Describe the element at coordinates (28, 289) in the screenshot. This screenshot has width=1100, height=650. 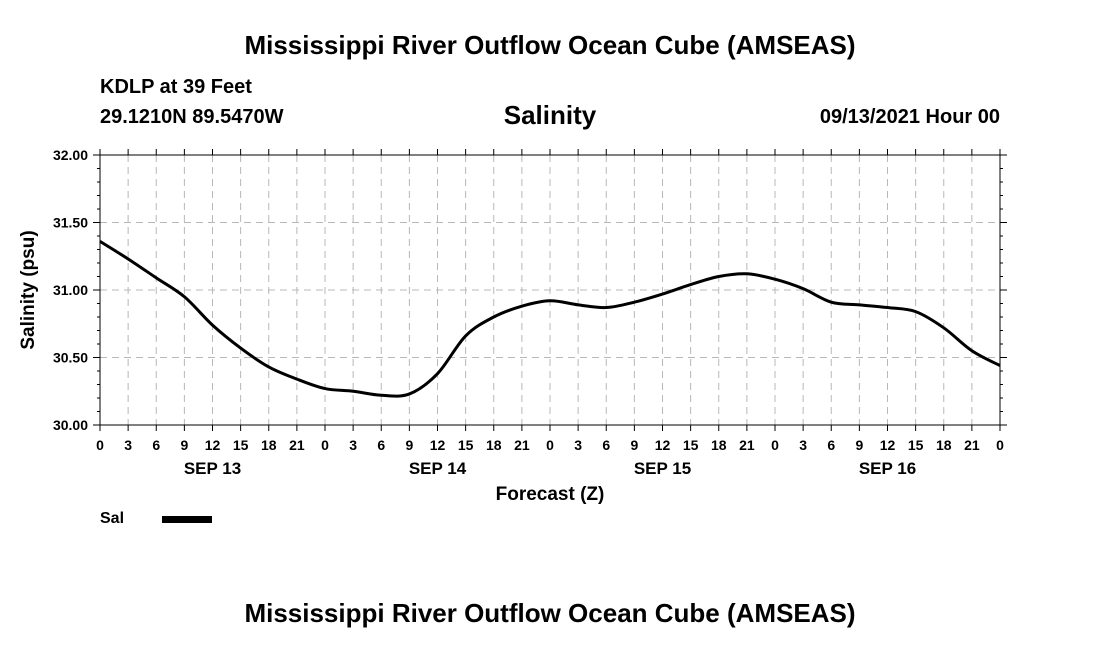
I see `y-axis-label: Salinity (psu)` at that location.